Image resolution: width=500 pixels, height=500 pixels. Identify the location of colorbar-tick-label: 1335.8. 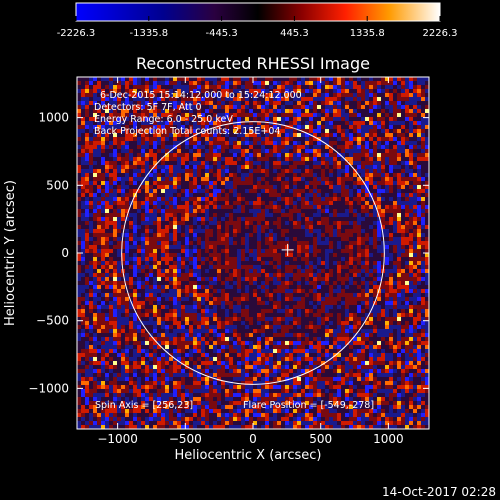
(367, 33).